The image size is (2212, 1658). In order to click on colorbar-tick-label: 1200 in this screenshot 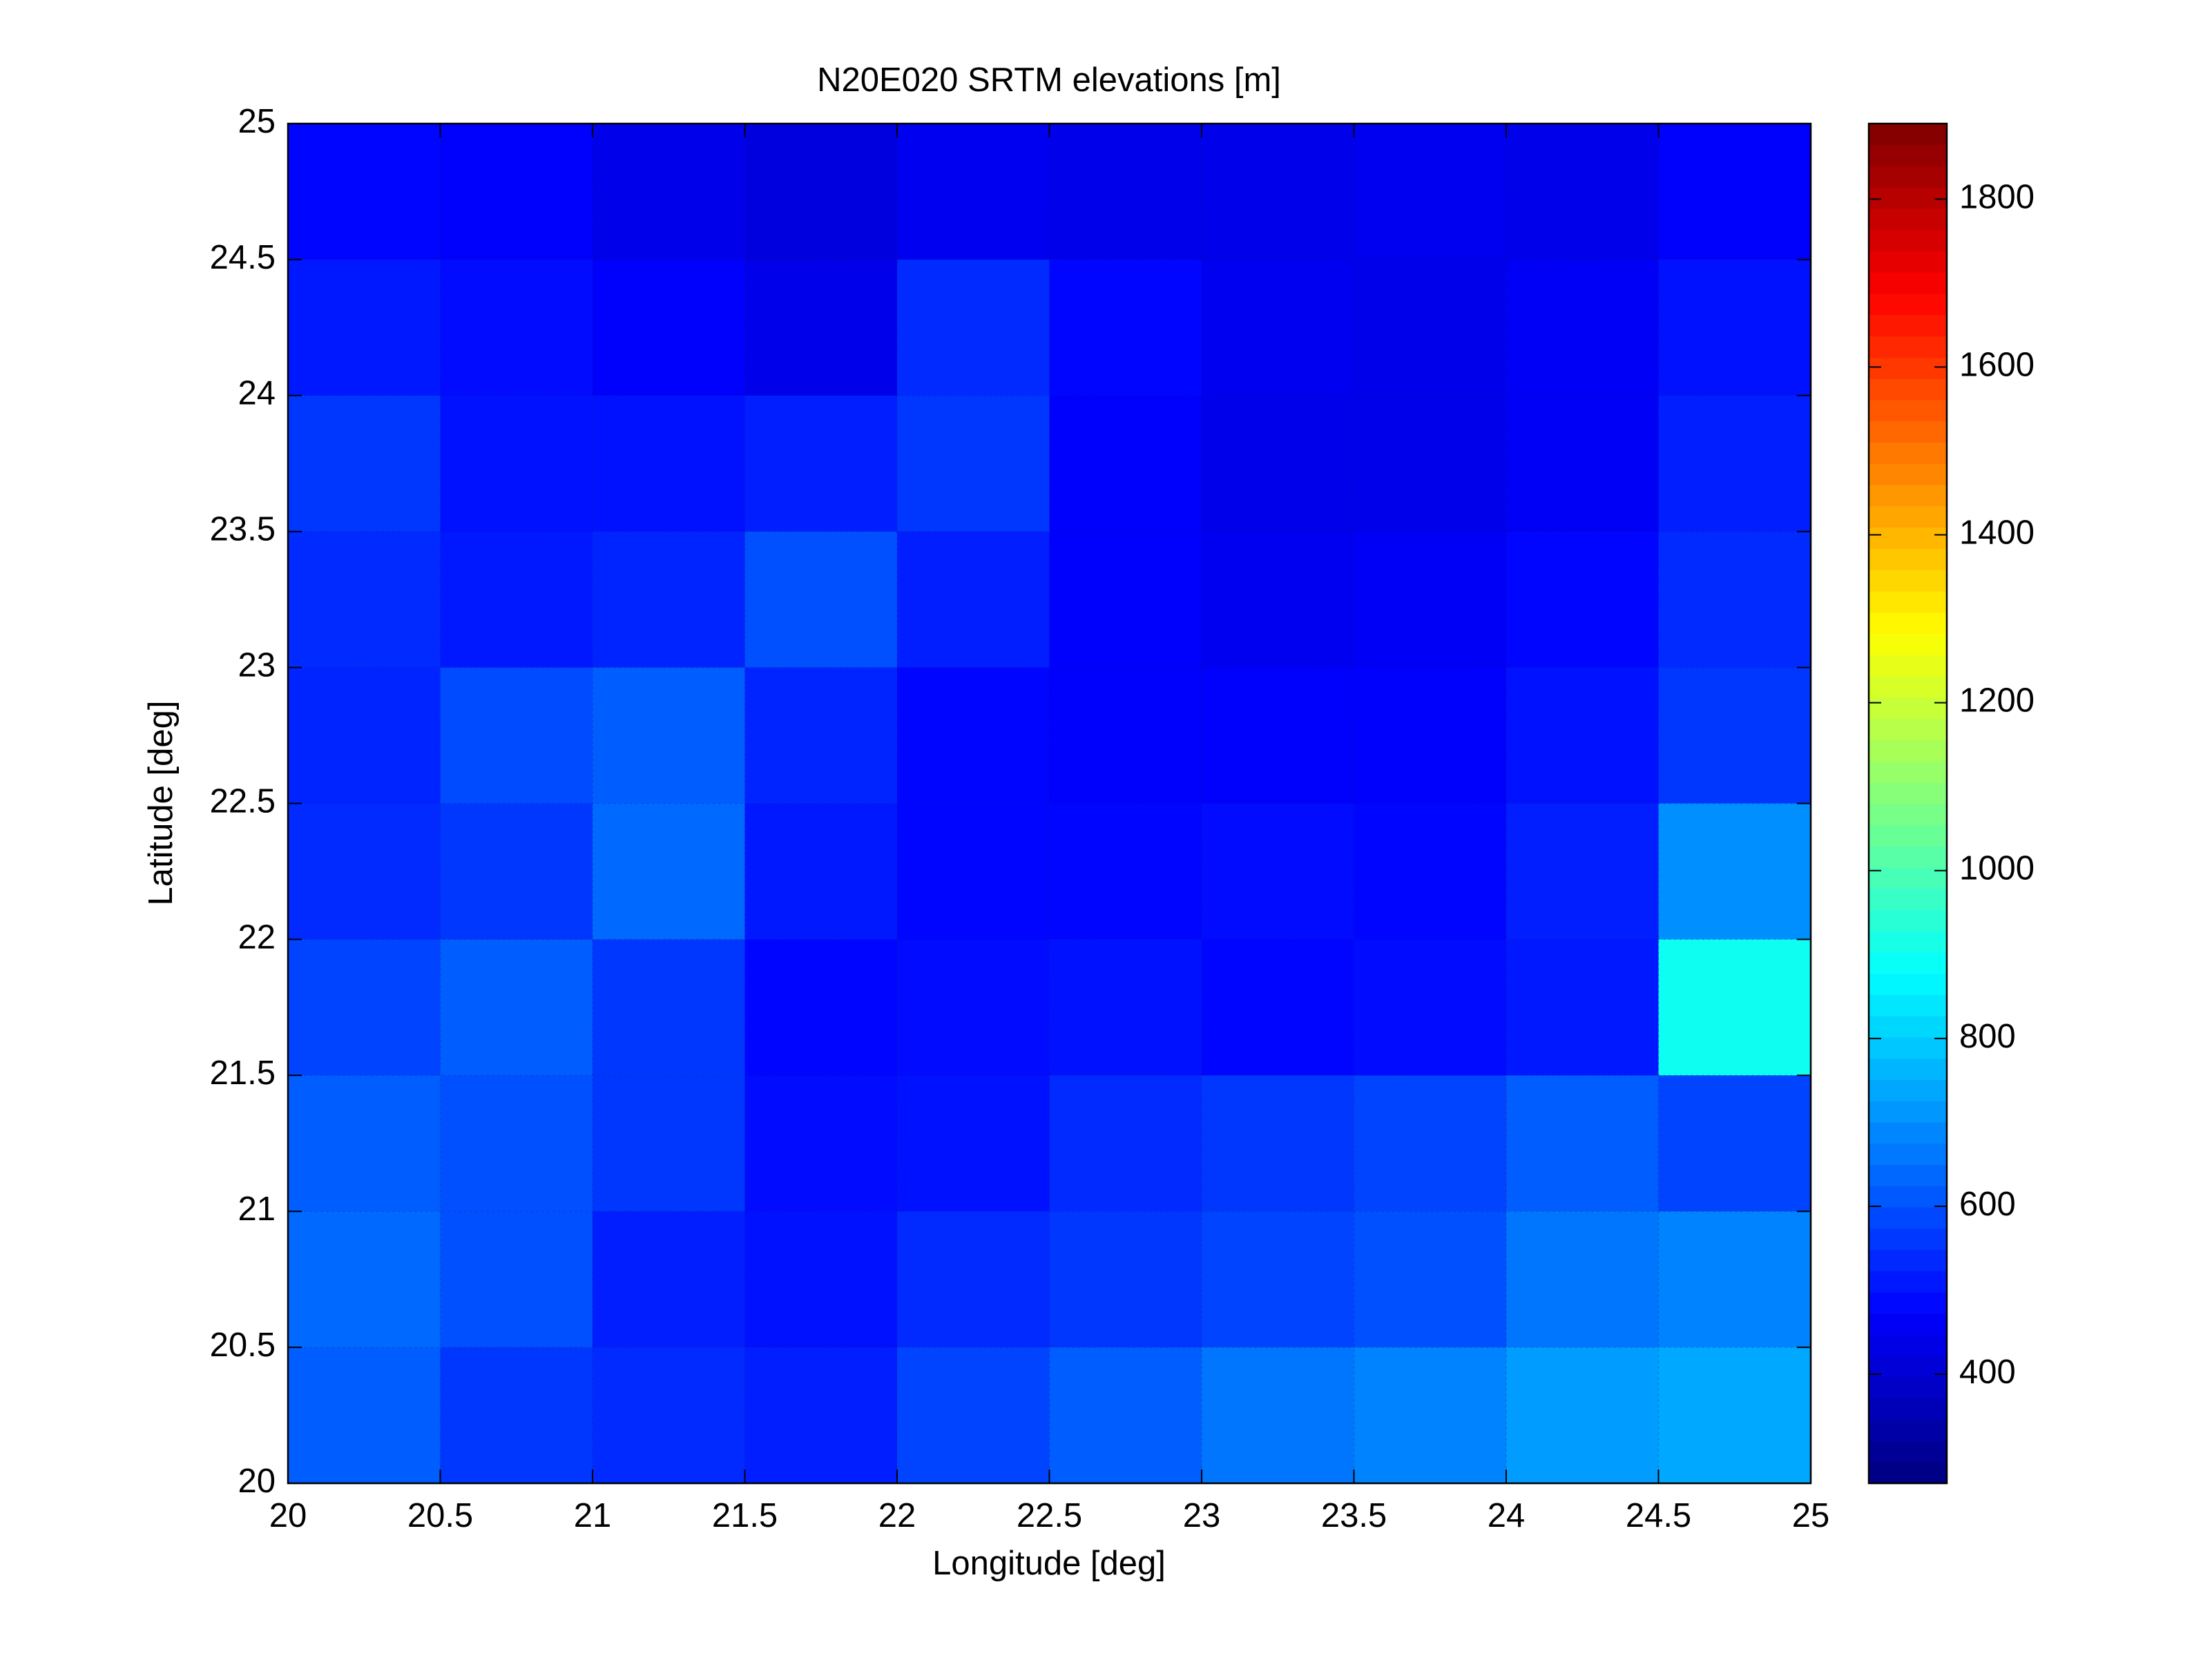, I will do `click(1997, 701)`.